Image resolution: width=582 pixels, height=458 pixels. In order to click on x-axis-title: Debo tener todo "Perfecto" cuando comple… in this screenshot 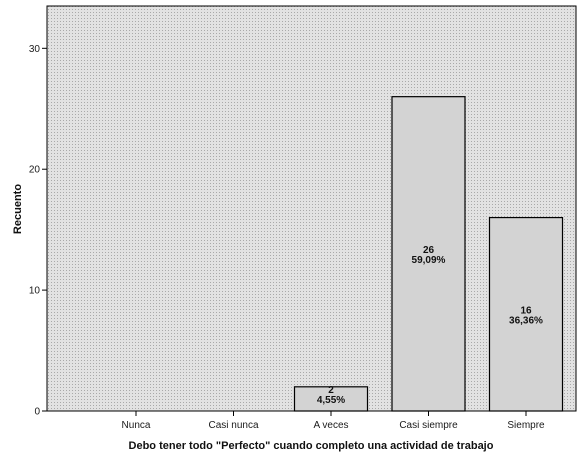, I will do `click(311, 446)`.